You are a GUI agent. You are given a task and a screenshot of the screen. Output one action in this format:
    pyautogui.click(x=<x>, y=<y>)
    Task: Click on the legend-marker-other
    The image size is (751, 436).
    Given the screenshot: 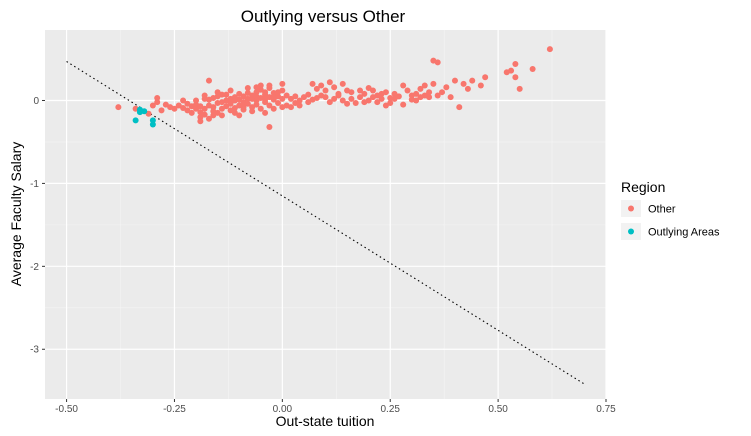 What is the action you would take?
    pyautogui.click(x=631, y=208)
    